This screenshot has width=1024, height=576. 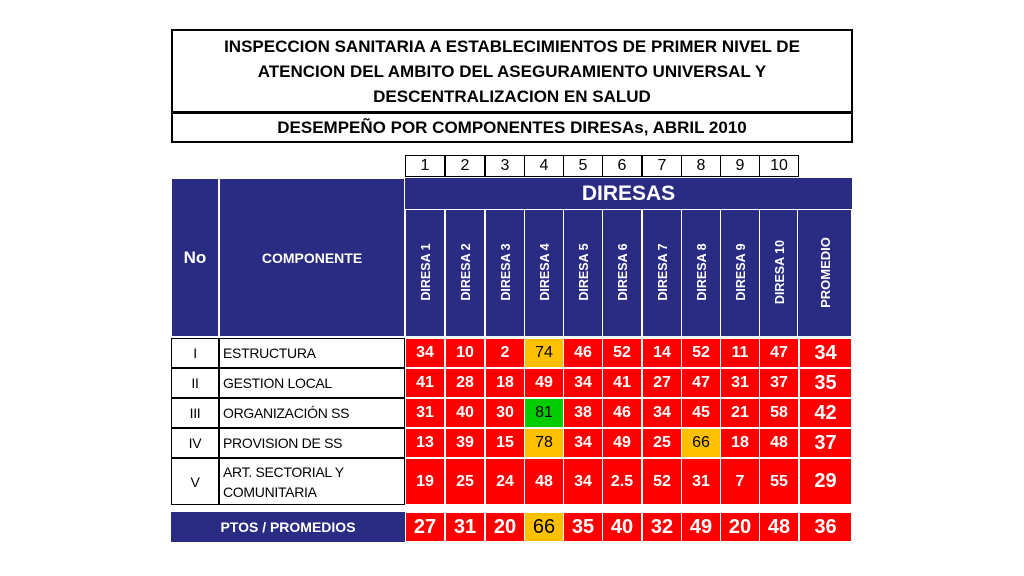 I want to click on diresa-column-header: DIRESA 9, so click(x=740, y=273).